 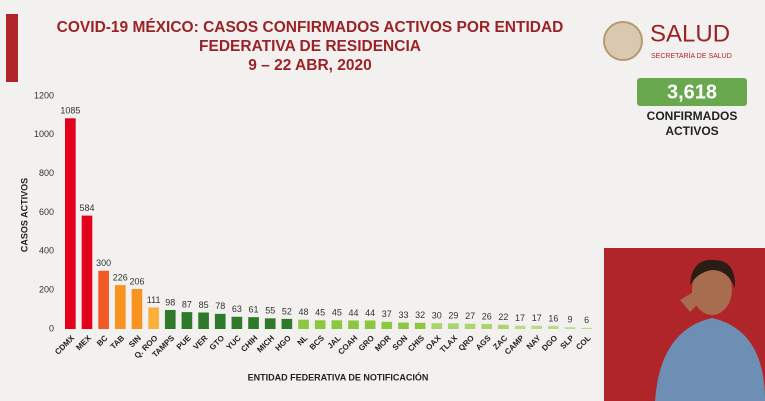 What do you see at coordinates (46, 290) in the screenshot?
I see `y-tick-label: 200` at bounding box center [46, 290].